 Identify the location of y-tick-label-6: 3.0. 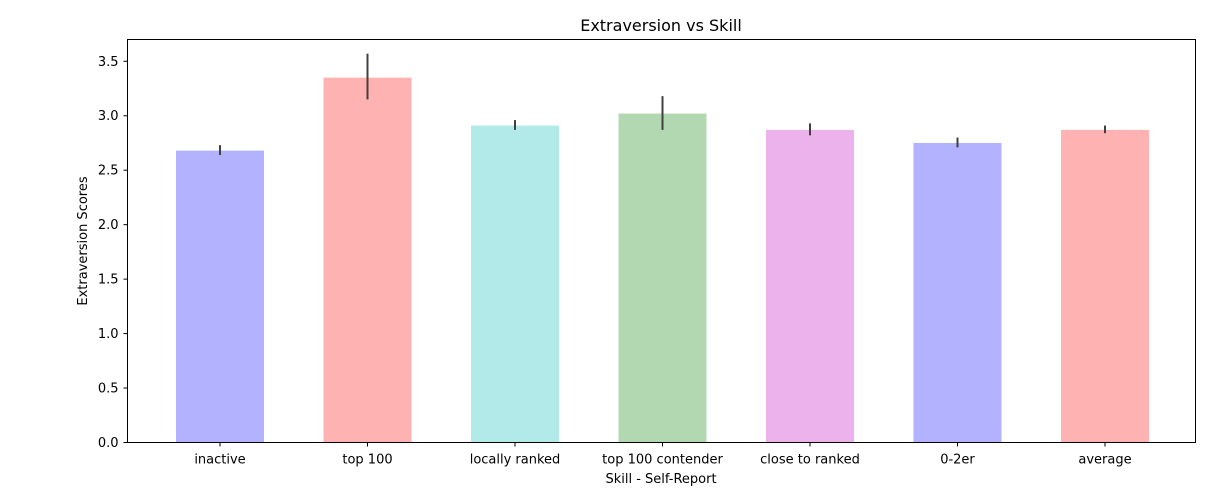
(108, 116).